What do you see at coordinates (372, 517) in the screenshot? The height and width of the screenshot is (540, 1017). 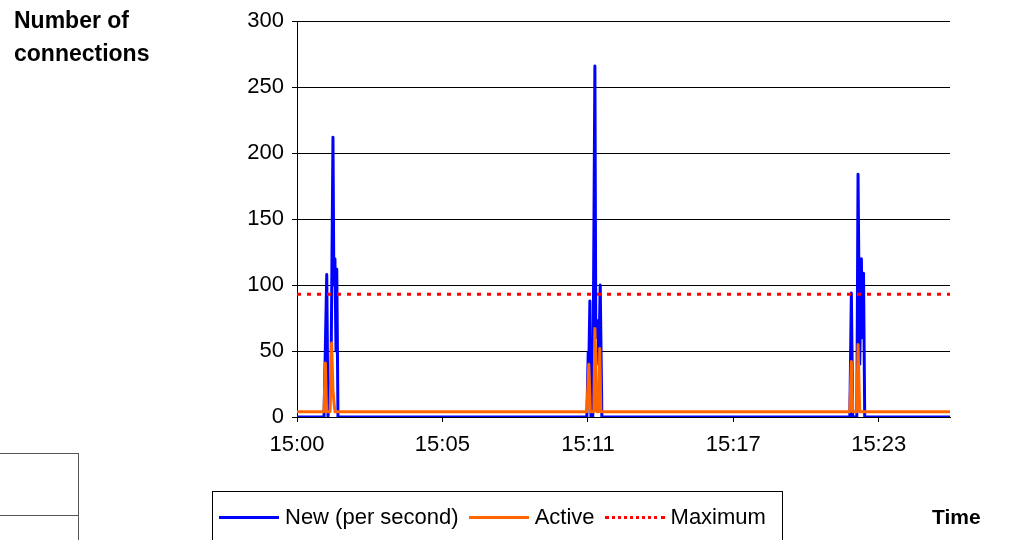 I see `legend-label: New (per second)` at bounding box center [372, 517].